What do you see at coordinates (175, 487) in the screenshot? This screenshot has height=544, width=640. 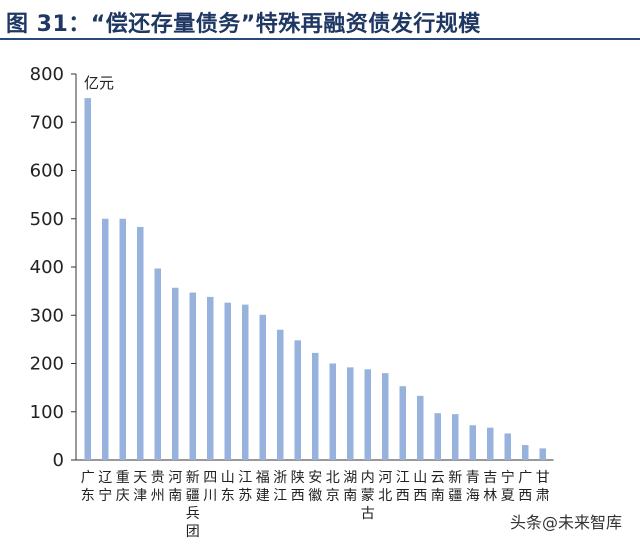 I see `category-label: 河南` at bounding box center [175, 487].